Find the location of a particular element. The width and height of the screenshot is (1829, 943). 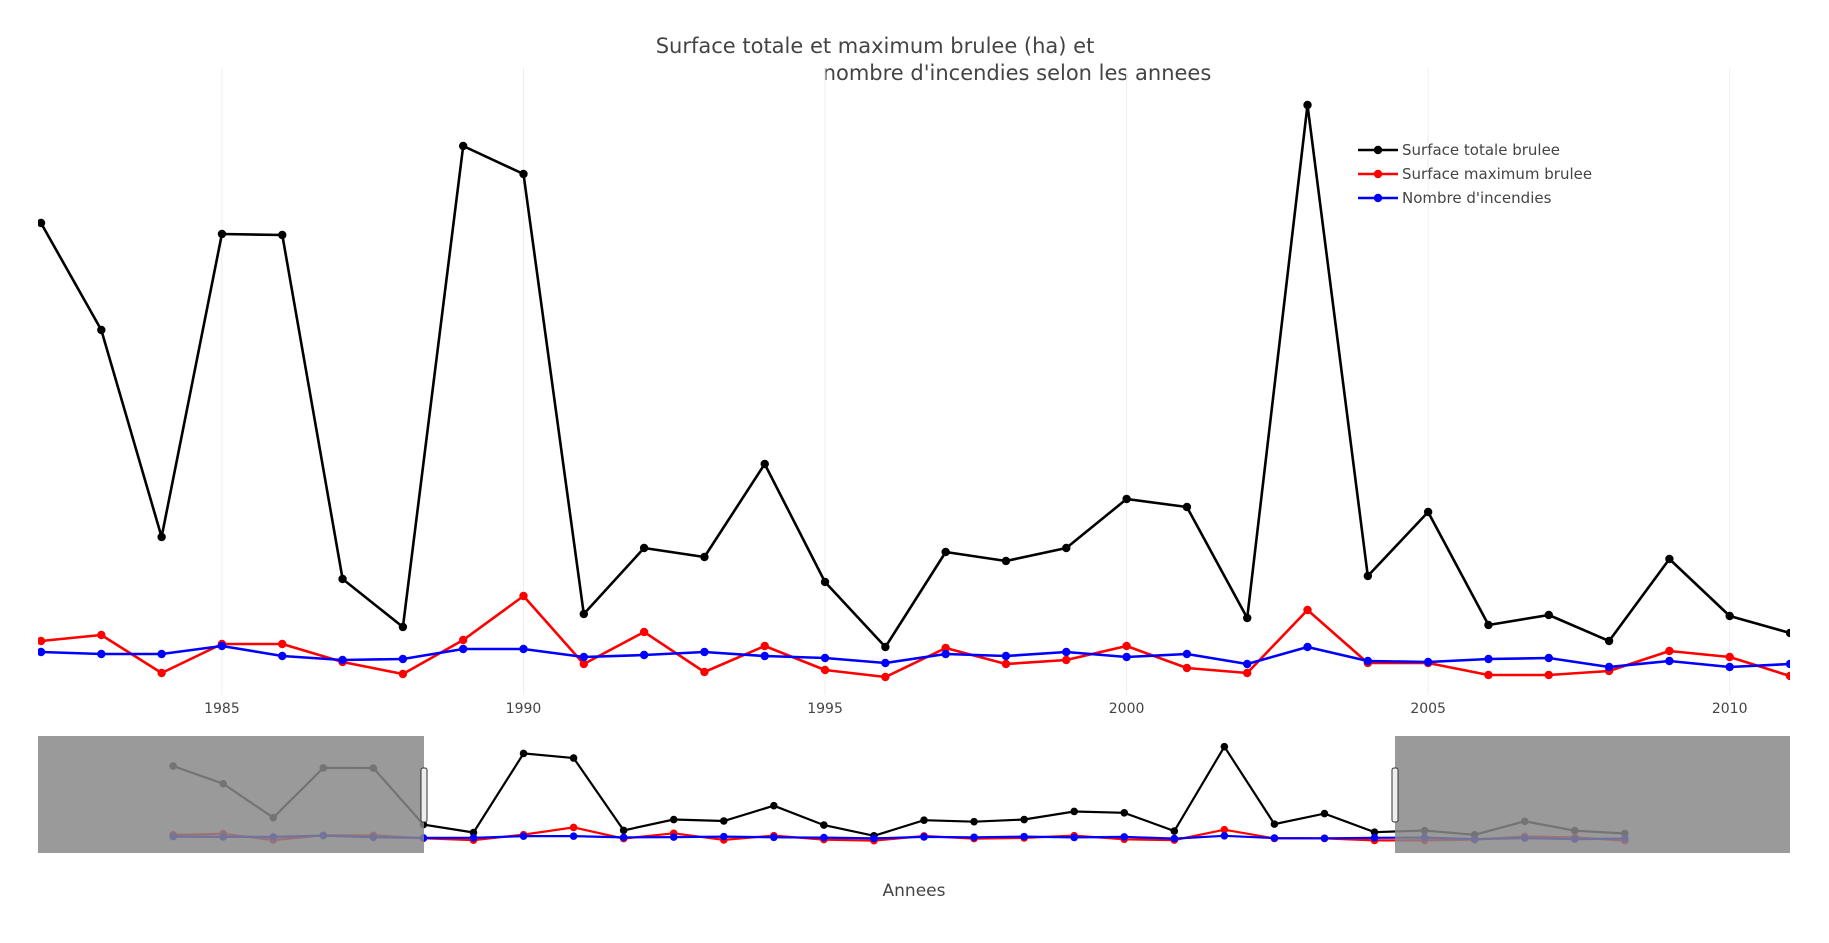

data-point-s2-1992 is located at coordinates (644, 655).